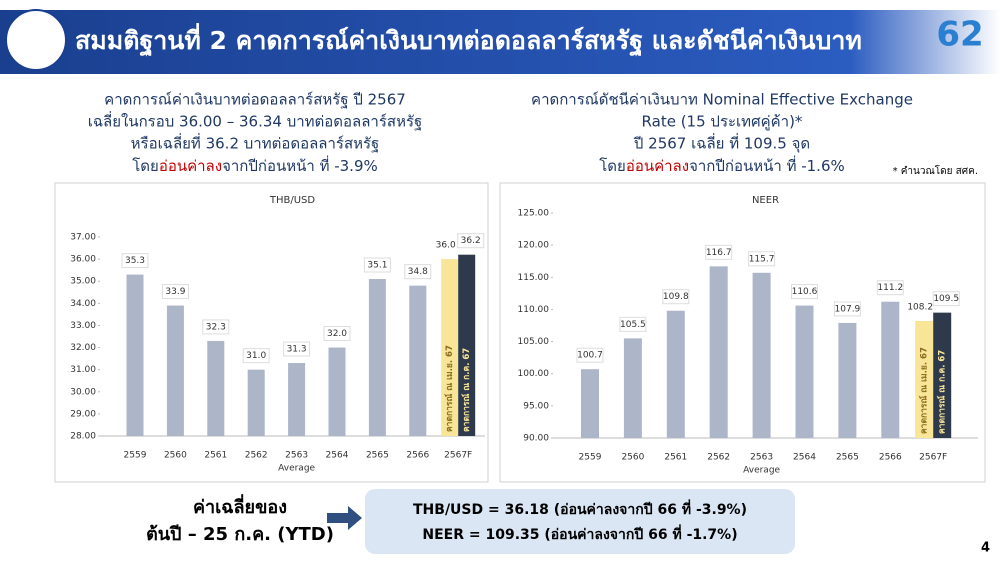 This screenshot has height=562, width=1000. What do you see at coordinates (534, 374) in the screenshot?
I see `y-tick-label: 100.00` at bounding box center [534, 374].